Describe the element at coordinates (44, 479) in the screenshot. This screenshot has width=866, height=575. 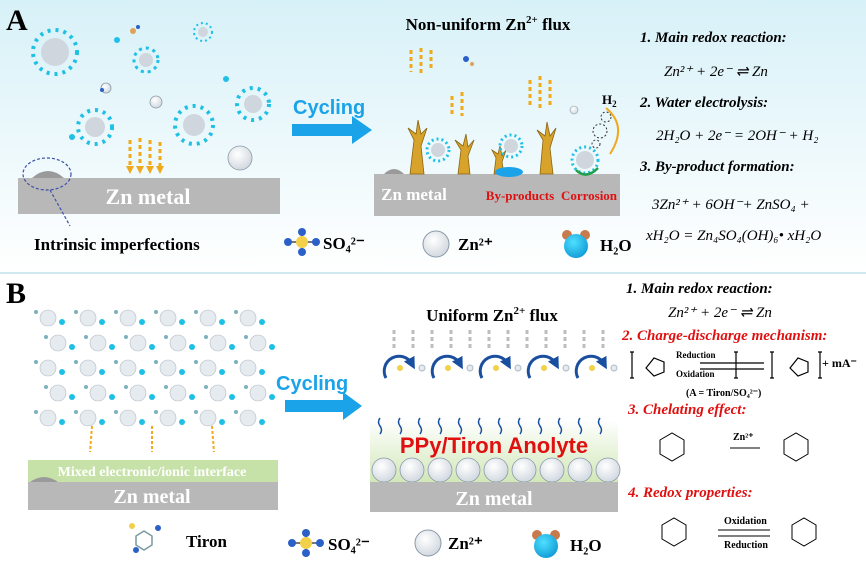
I see `surface-bump-b` at that location.